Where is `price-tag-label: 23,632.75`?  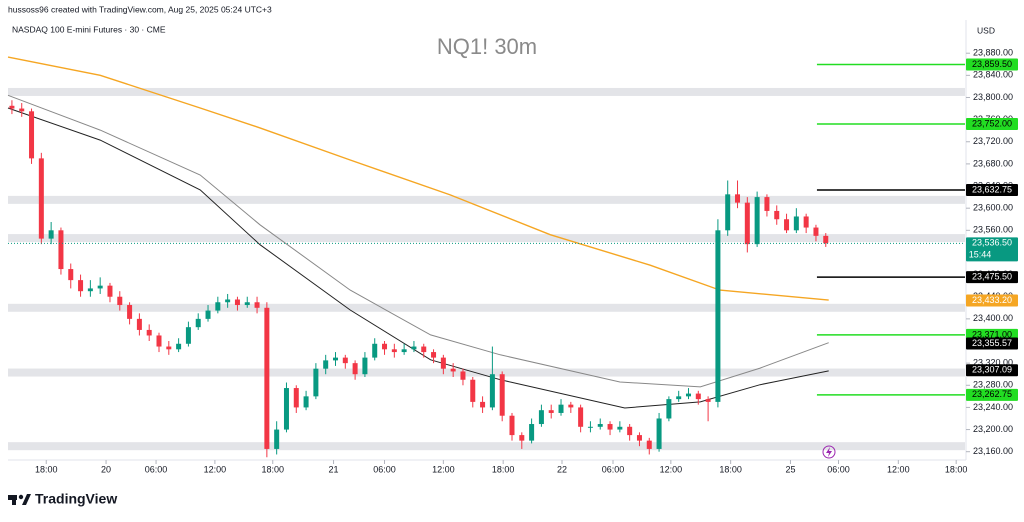
price-tag-label: 23,632.75 is located at coordinates (992, 189).